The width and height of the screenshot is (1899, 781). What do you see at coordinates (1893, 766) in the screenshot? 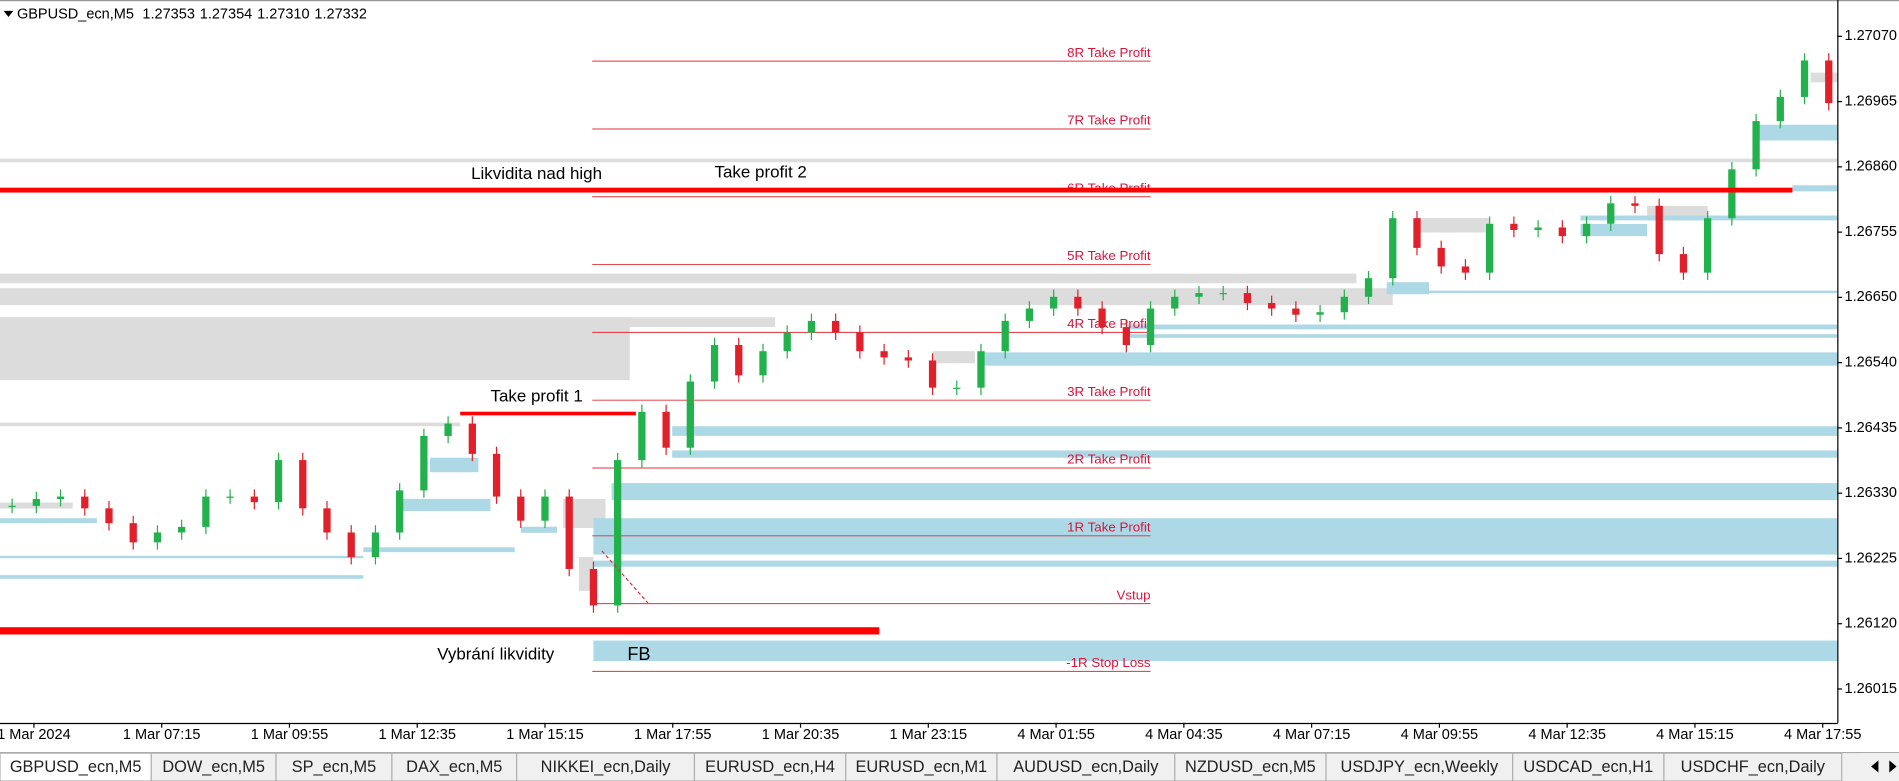
I see `scroll-right` at bounding box center [1893, 766].